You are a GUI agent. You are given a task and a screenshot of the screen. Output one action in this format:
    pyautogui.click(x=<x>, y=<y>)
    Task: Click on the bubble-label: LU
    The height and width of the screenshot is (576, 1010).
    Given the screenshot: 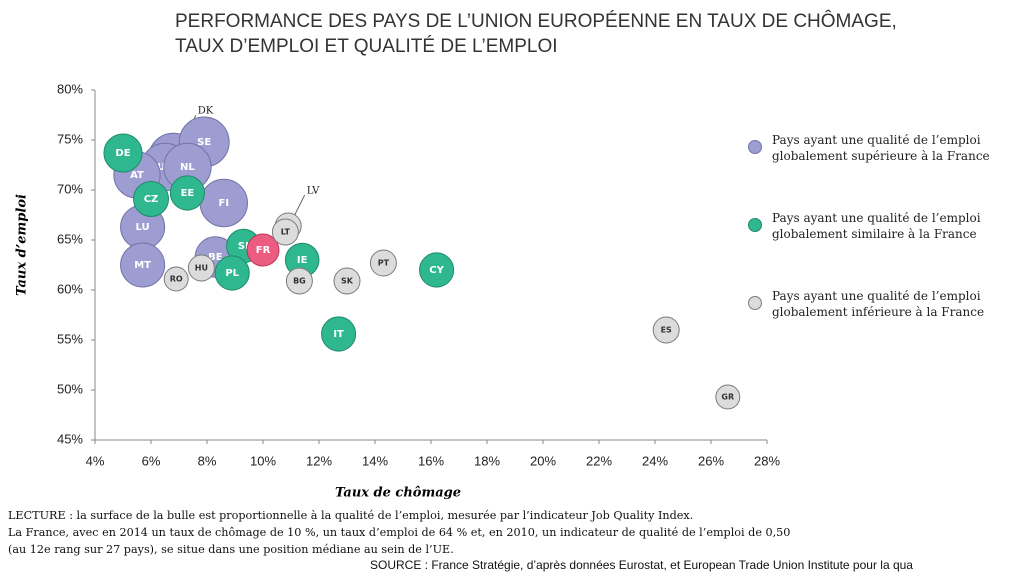 What is the action you would take?
    pyautogui.click(x=143, y=227)
    